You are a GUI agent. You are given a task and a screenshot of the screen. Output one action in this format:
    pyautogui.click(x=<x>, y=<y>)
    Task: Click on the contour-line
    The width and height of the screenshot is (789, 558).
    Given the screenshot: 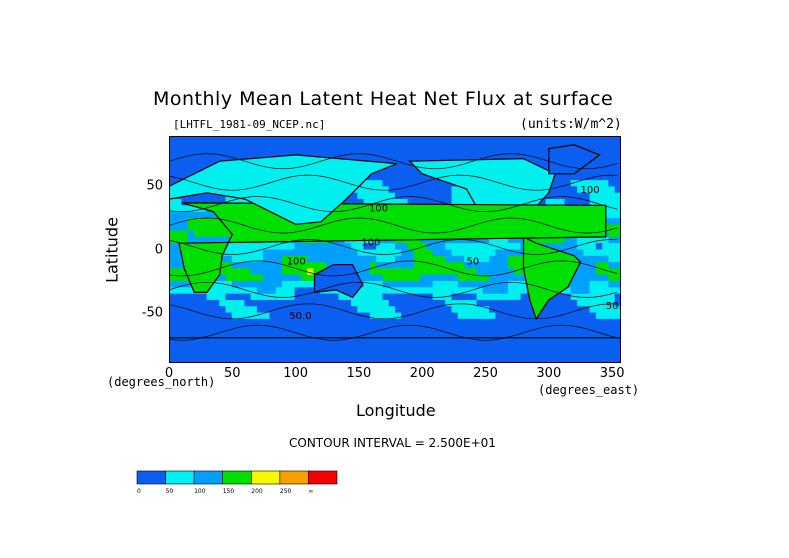 What is the action you would take?
    pyautogui.click(x=393, y=268)
    